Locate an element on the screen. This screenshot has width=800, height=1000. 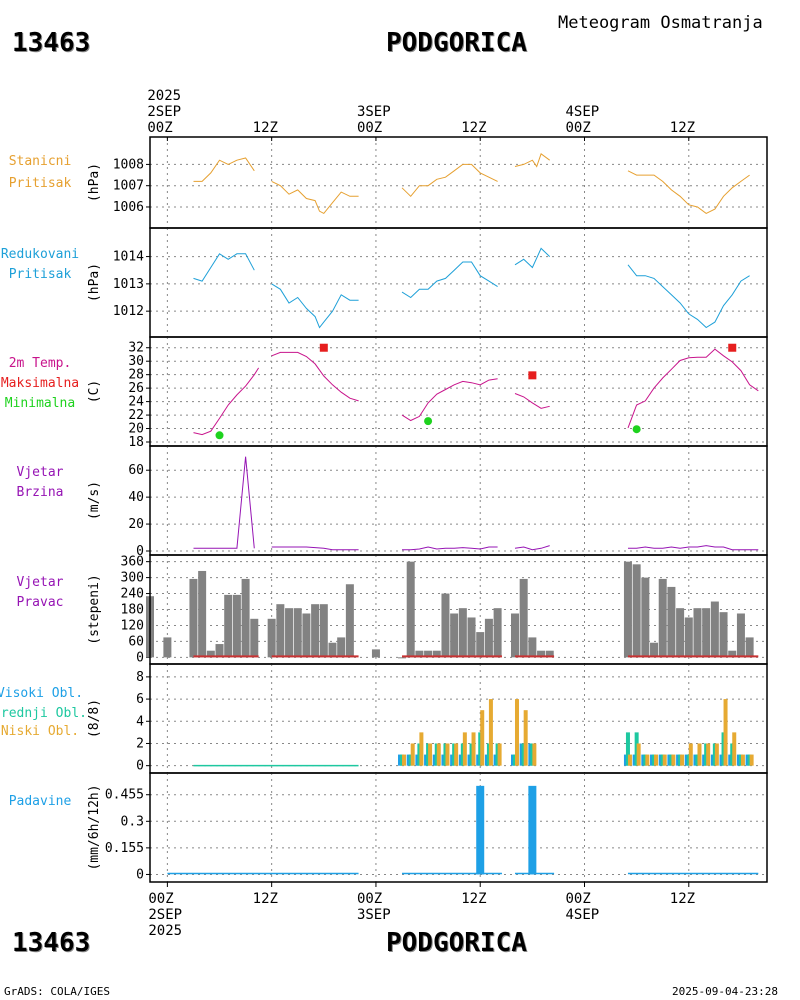
panel-label: Padavine is located at coordinates (40, 801).